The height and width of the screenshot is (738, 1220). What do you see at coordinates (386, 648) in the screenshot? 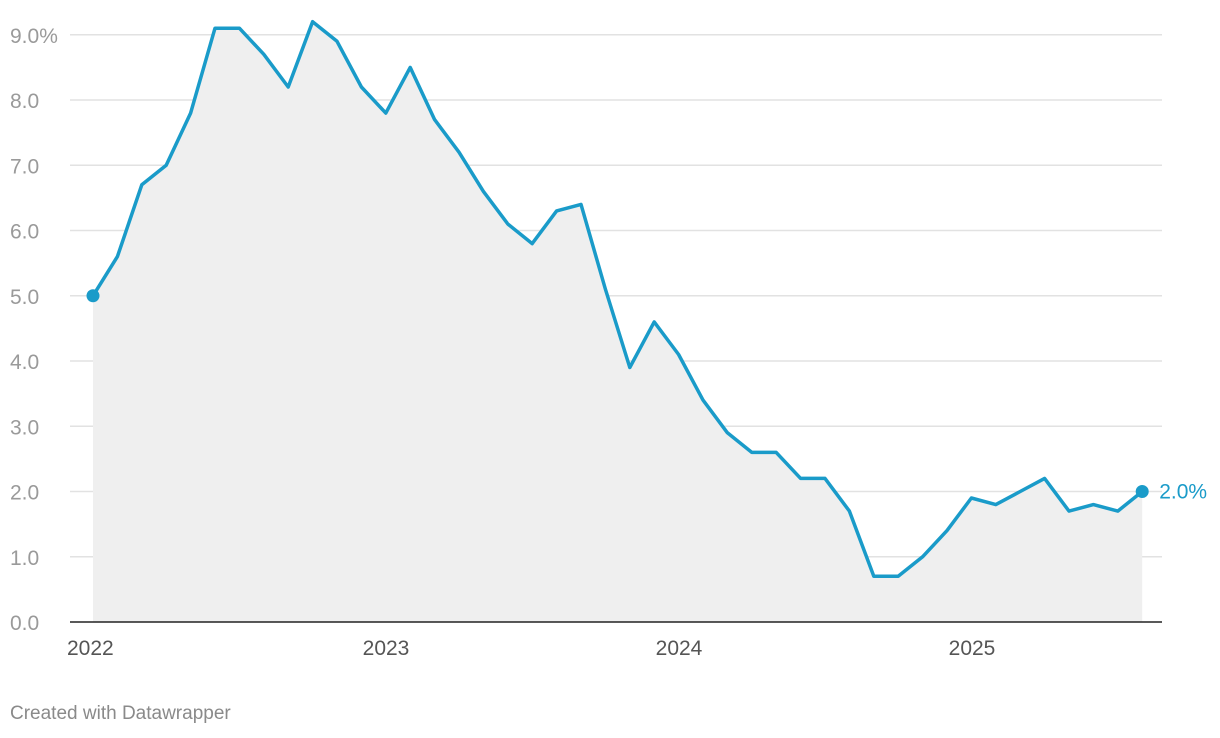
I see `x-tick-label: 2023` at bounding box center [386, 648].